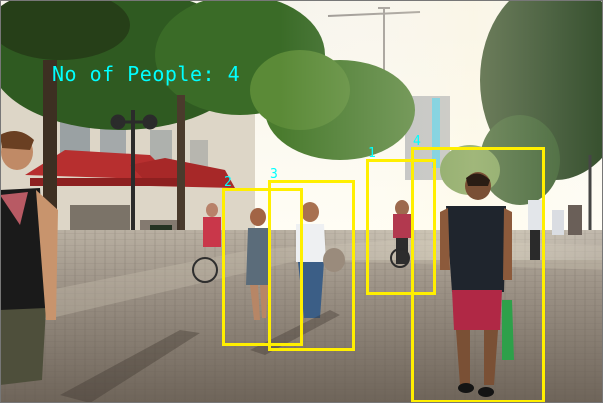 This screenshot has width=603, height=403. Describe the element at coordinates (274, 174) in the screenshot. I see `detection-id-3: 3` at that location.